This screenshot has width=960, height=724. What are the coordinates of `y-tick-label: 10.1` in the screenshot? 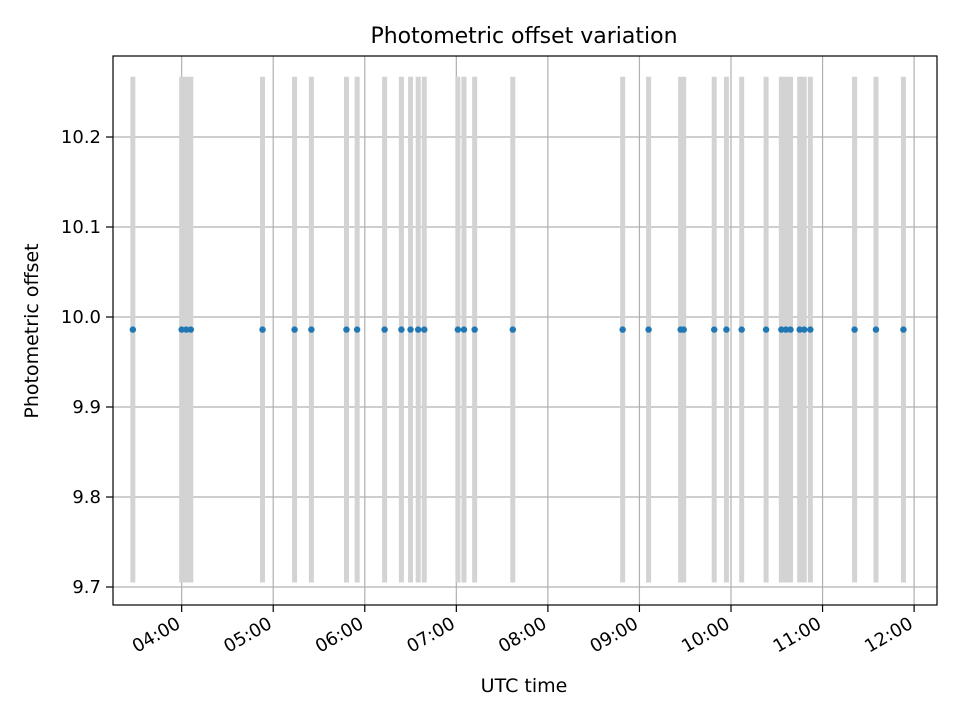 It's located at (81, 227).